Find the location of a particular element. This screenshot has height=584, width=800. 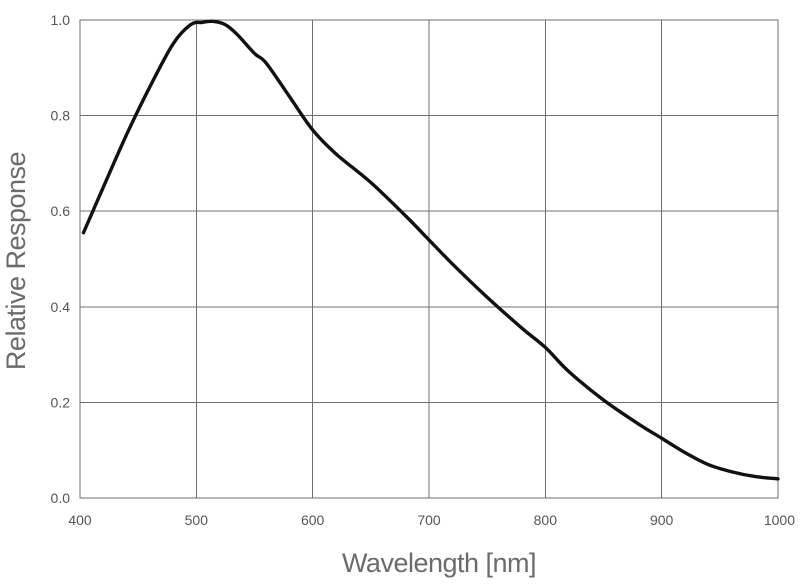

x-tick-label: 1000 is located at coordinates (779, 520).